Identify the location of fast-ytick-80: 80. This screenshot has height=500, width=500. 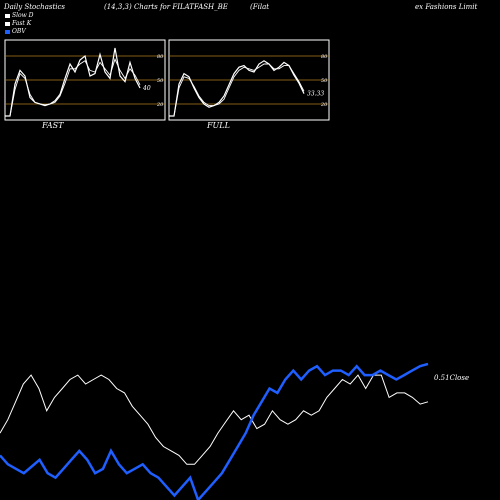
(160, 57).